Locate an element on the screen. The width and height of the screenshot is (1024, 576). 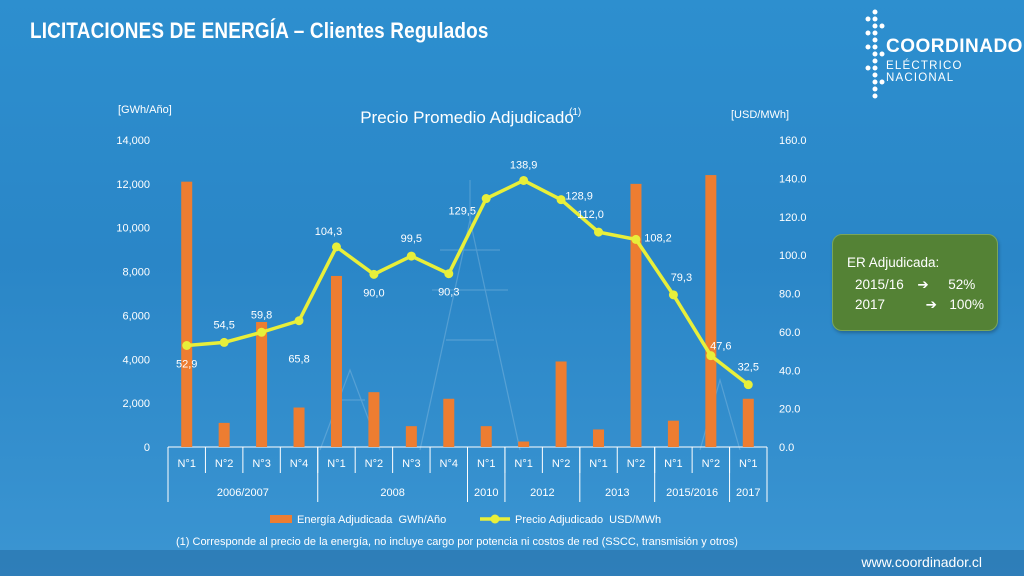
price-data-label: 129,5 is located at coordinates (462, 212).